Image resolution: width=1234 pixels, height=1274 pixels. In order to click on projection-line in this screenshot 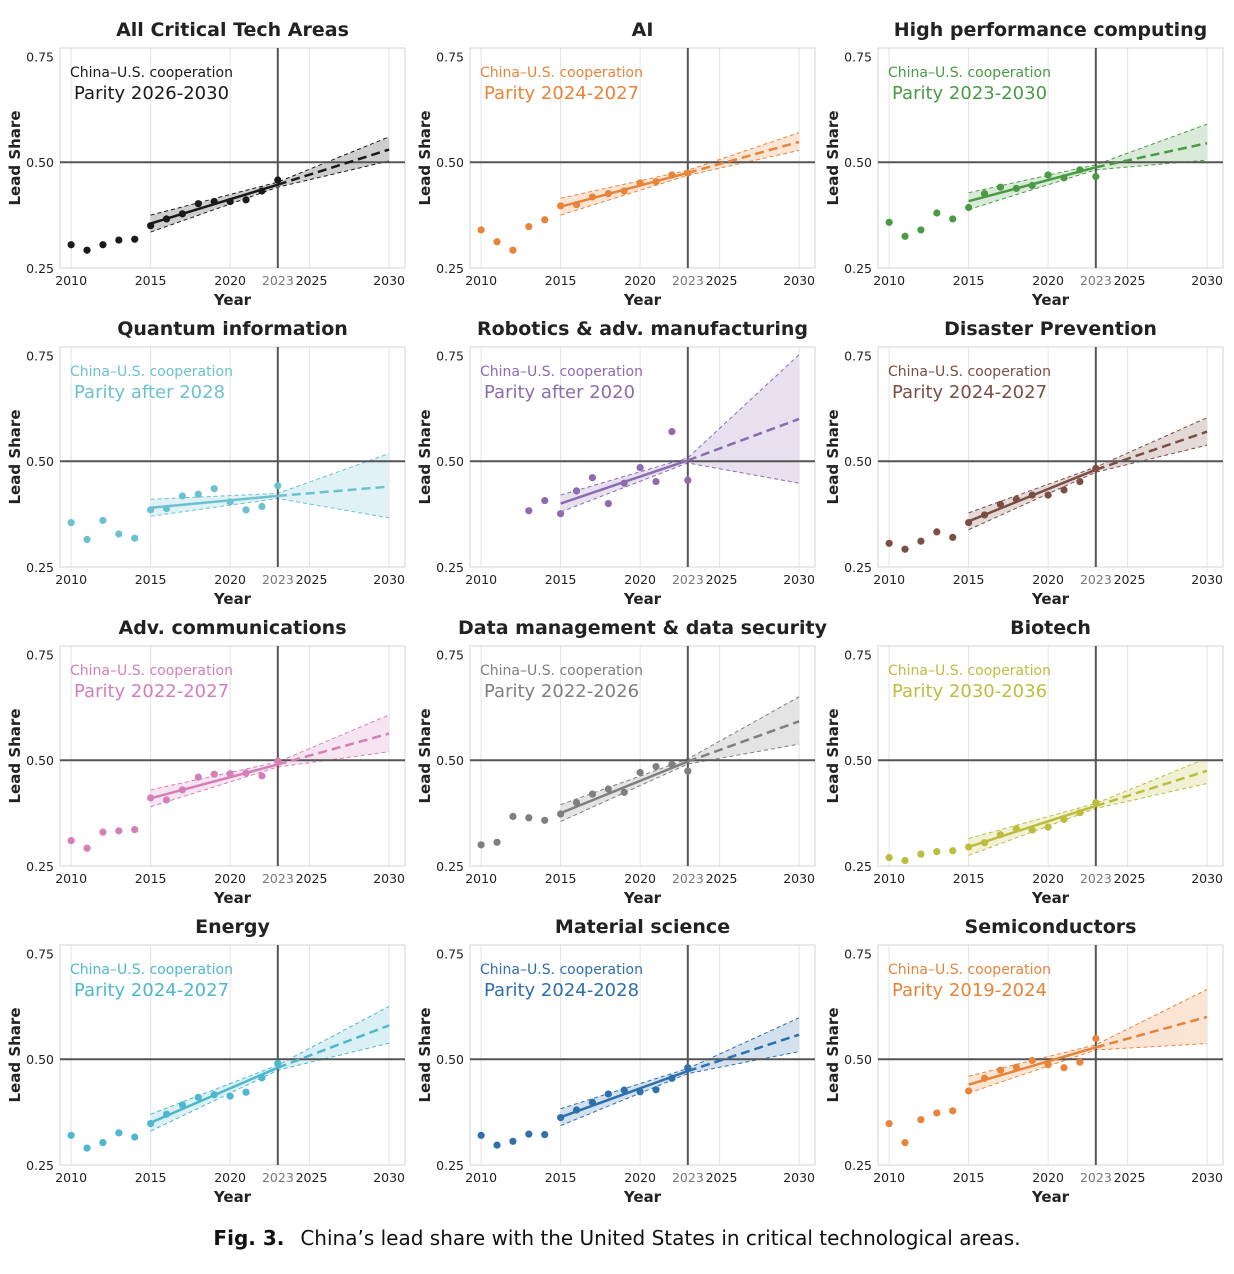, I will do `click(1151, 450)`.